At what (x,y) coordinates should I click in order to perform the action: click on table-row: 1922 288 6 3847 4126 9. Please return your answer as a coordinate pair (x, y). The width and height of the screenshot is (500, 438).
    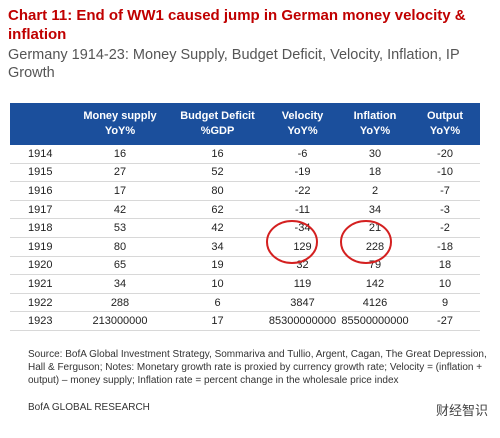
    Looking at the image, I should click on (245, 303).